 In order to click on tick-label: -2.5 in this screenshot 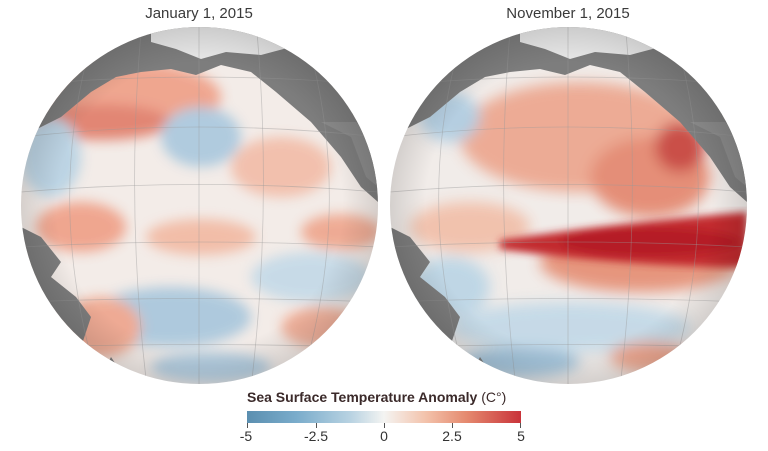, I will do `click(316, 436)`.